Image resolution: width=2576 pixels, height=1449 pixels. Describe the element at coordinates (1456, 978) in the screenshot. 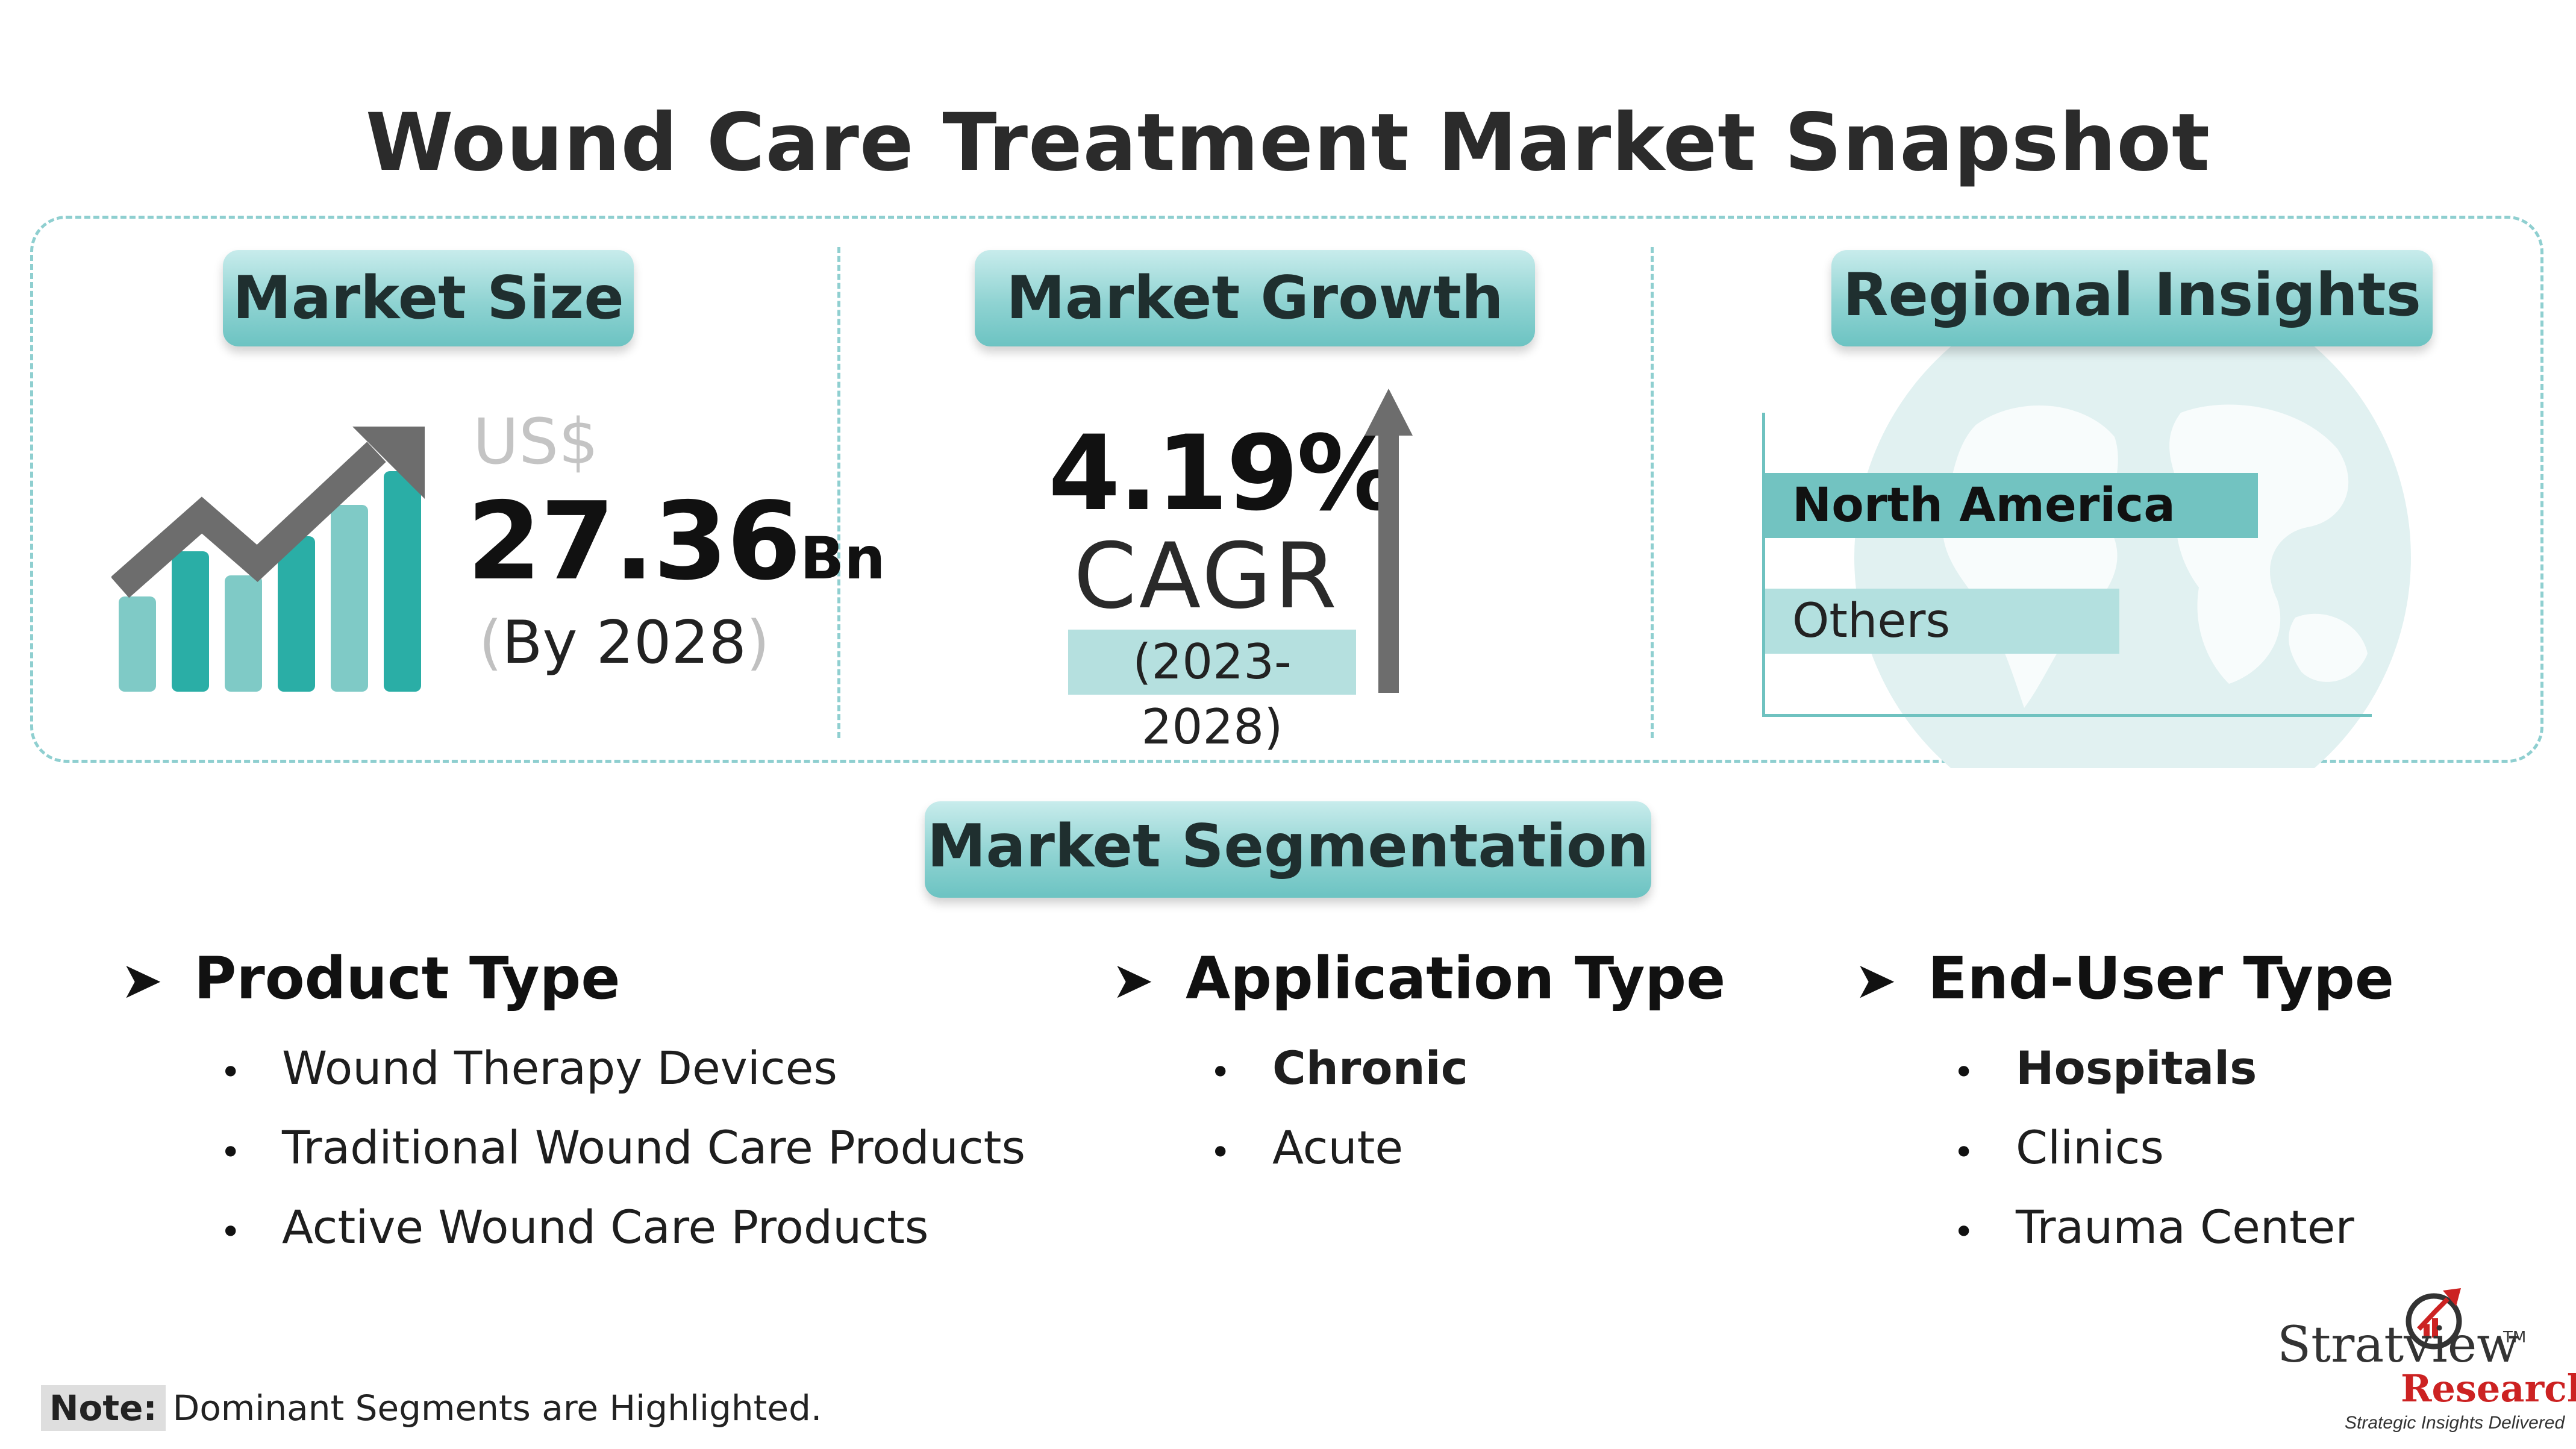

I see `segment-title-application-type: Application Type` at that location.